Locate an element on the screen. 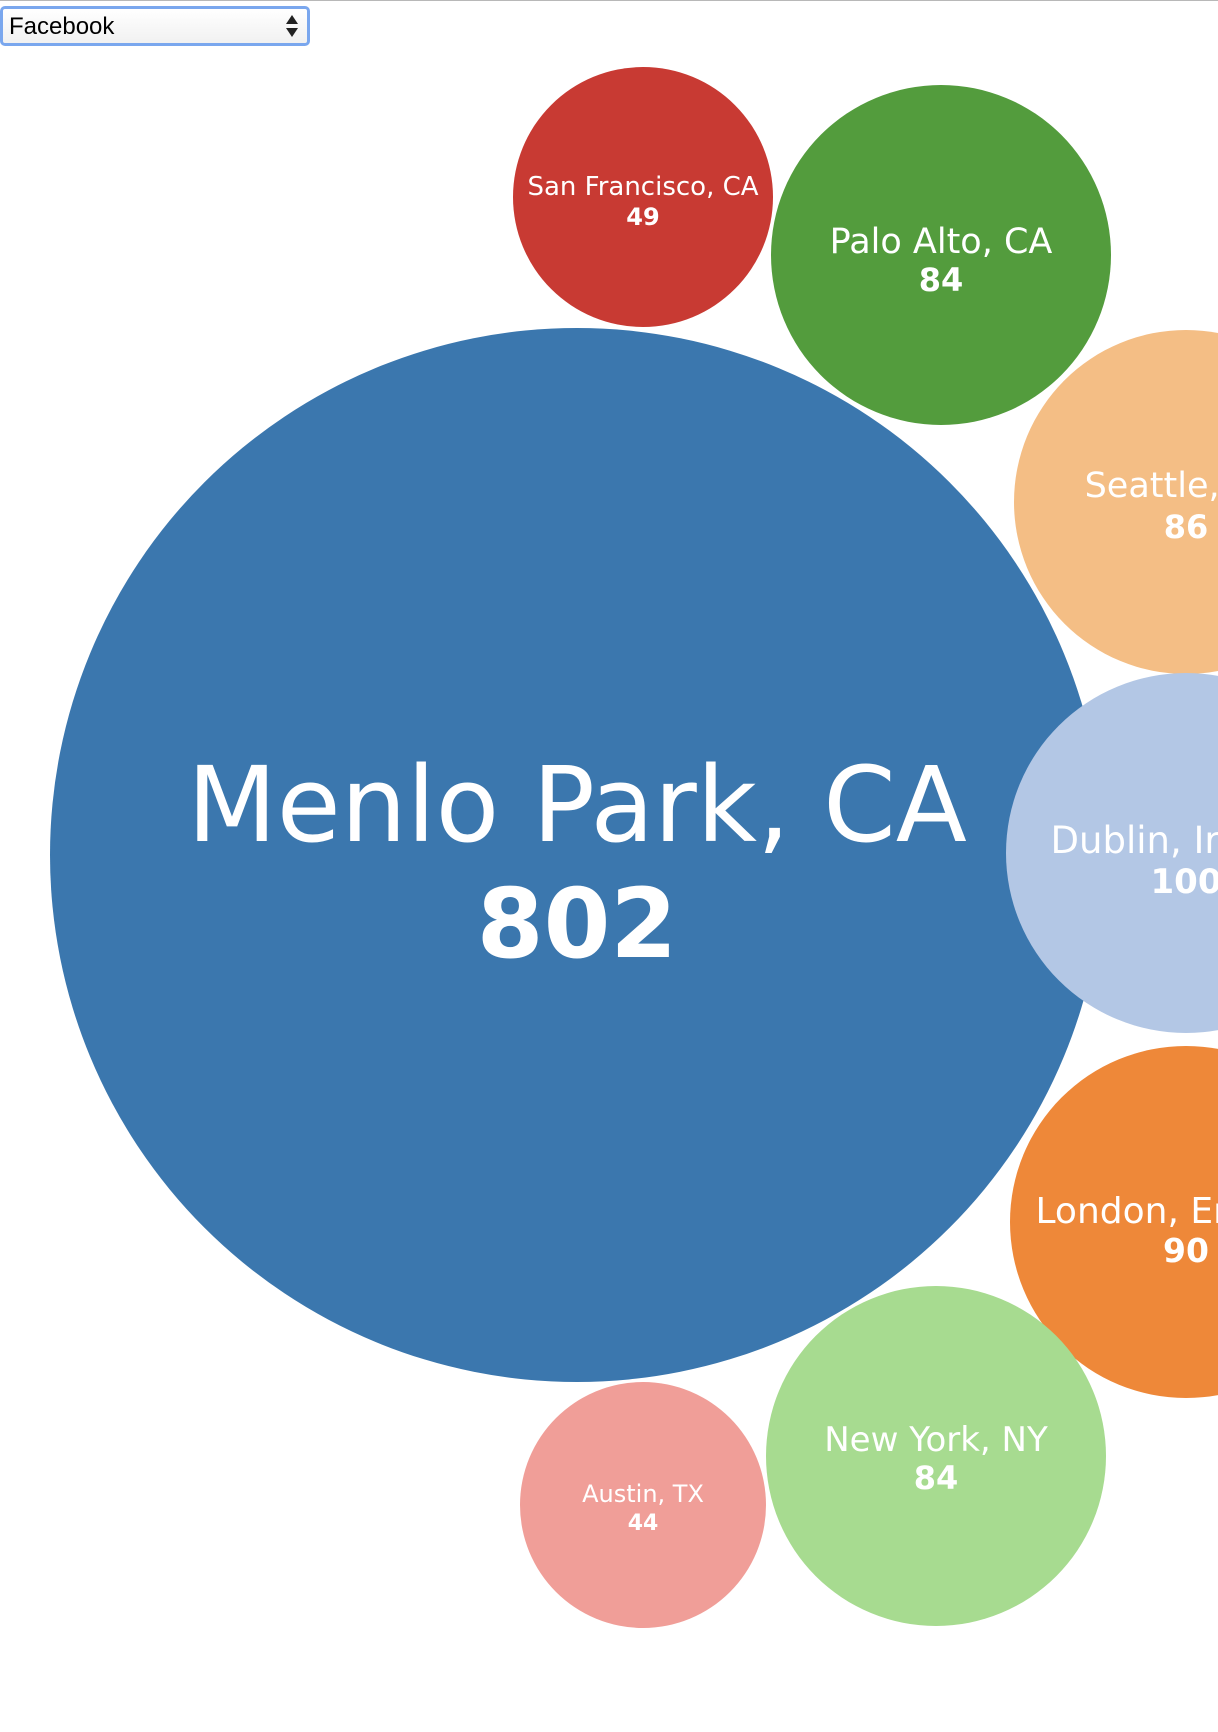 The image size is (1218, 1732). top-border is located at coordinates (609, 0).